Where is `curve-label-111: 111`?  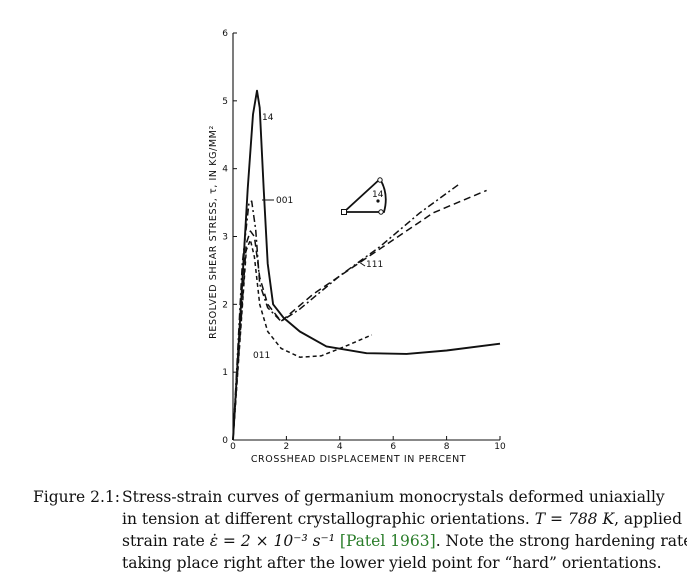
curve-label-111: 111 is located at coordinates (374, 265).